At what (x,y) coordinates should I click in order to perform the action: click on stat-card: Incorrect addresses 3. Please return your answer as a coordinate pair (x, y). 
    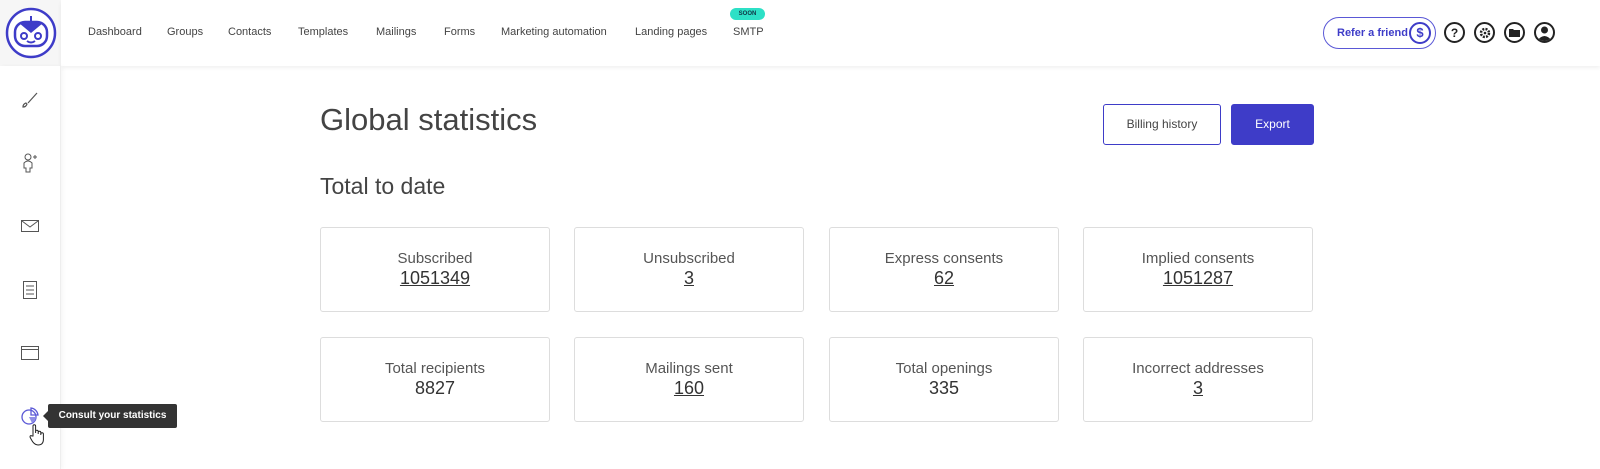
    Looking at the image, I should click on (1198, 379).